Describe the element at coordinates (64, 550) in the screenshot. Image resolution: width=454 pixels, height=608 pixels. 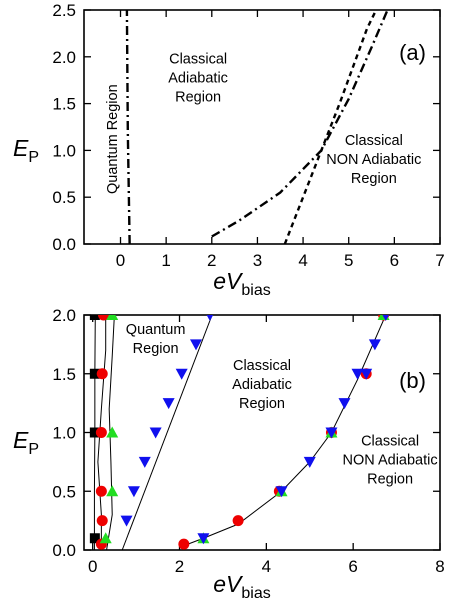
I see `chart-b-y-tick-label: 0.0` at that location.